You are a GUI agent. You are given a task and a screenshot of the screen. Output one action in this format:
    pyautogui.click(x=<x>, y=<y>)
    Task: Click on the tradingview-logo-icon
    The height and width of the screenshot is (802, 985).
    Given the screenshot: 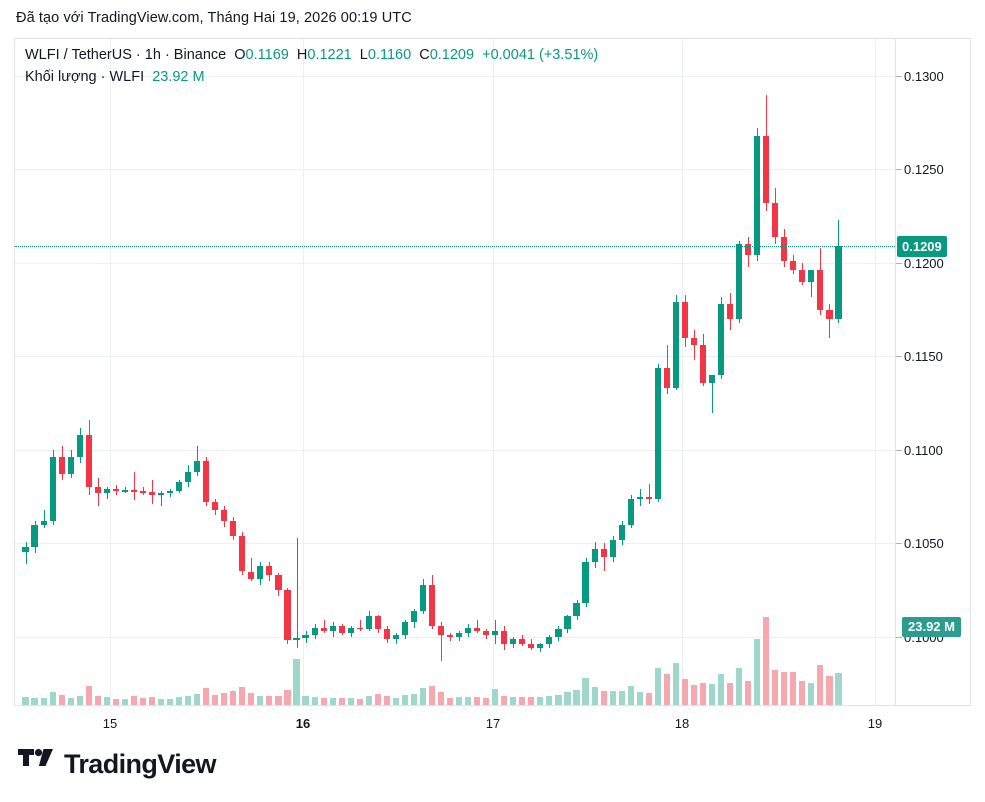 What is the action you would take?
    pyautogui.click(x=36, y=763)
    